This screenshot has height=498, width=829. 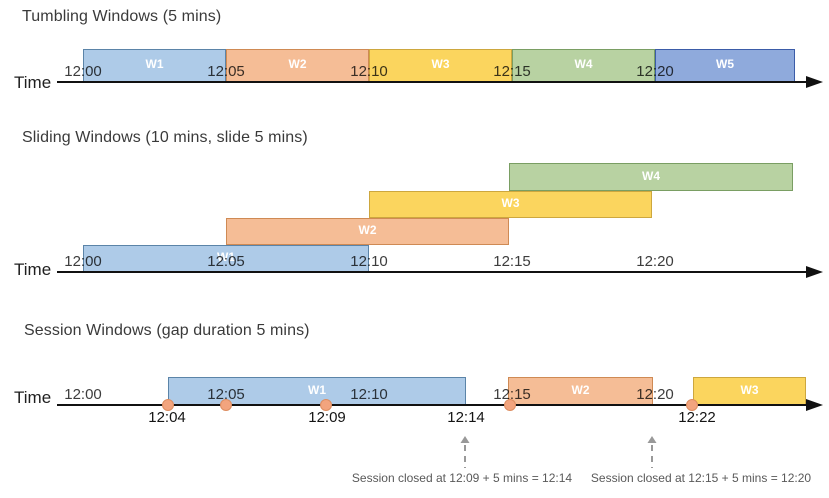 I want to click on event-time-label: 12:14, so click(x=466, y=417).